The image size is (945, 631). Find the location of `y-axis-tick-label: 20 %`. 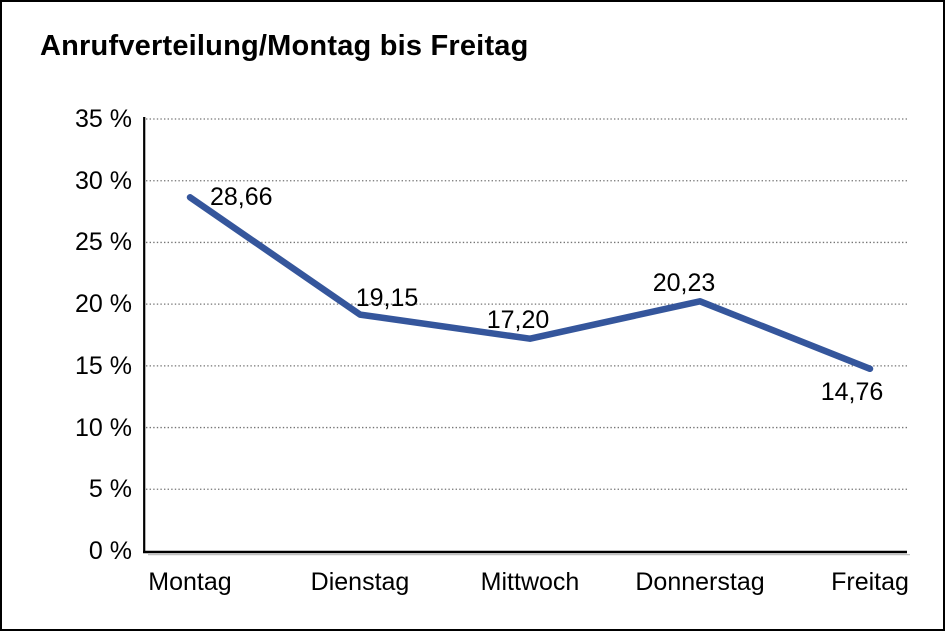

y-axis-tick-label: 20 % is located at coordinates (103, 304).